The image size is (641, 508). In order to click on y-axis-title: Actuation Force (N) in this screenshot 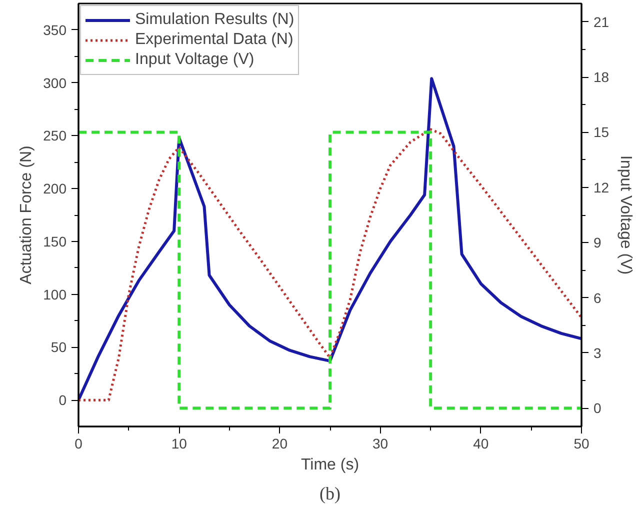, I will do `click(27, 215)`.